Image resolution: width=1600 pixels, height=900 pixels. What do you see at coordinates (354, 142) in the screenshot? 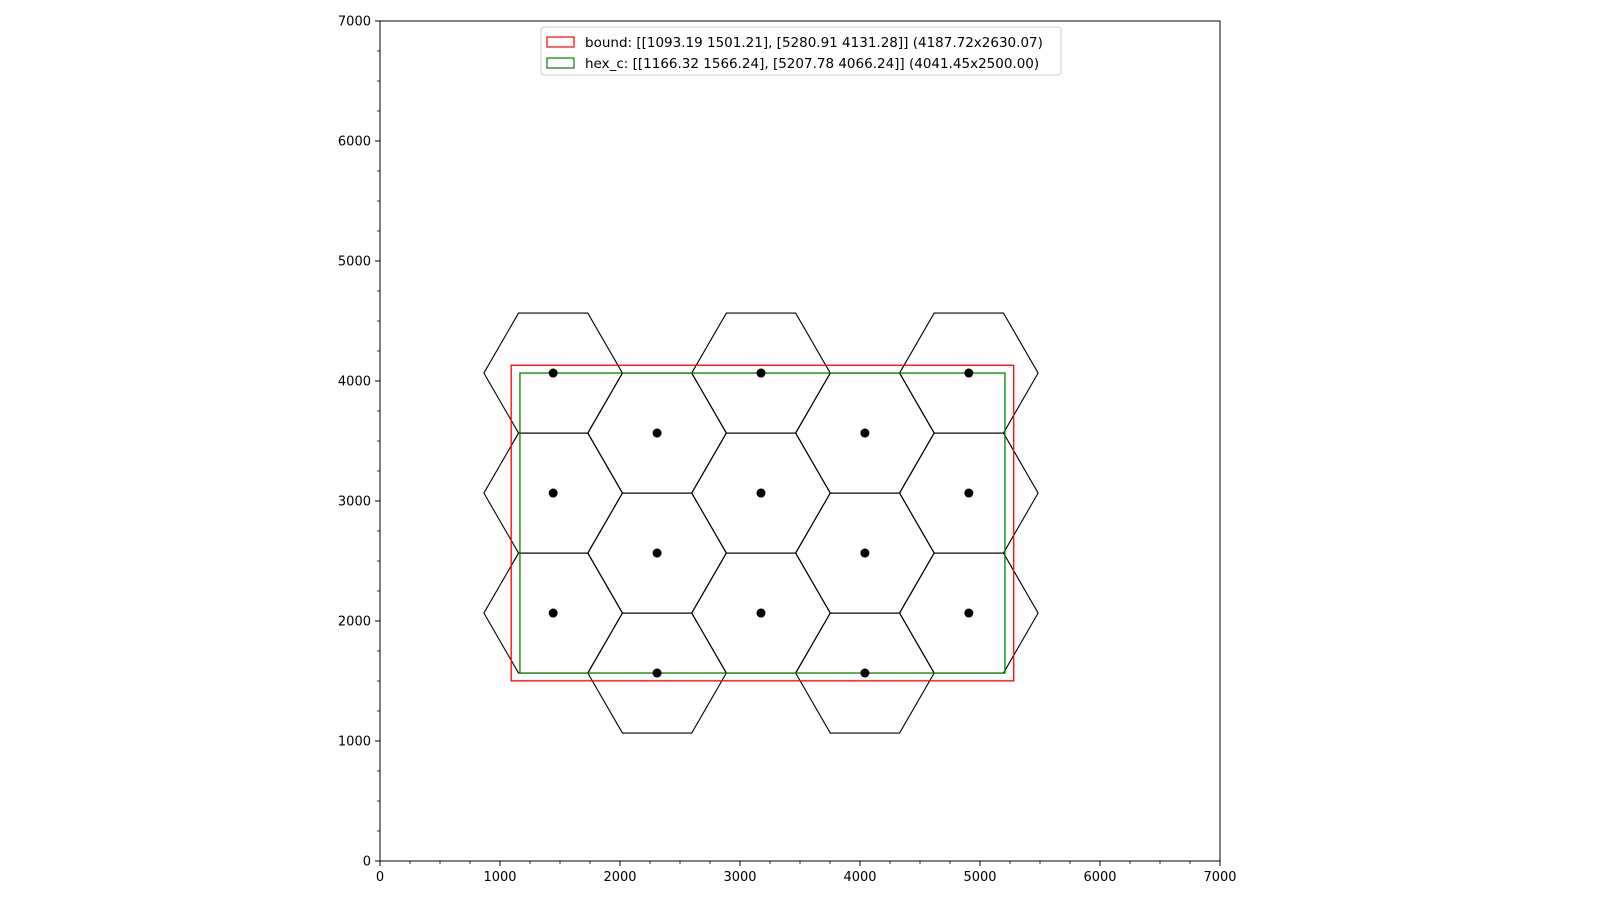
I see `y-tick-label: 6000` at bounding box center [354, 142].